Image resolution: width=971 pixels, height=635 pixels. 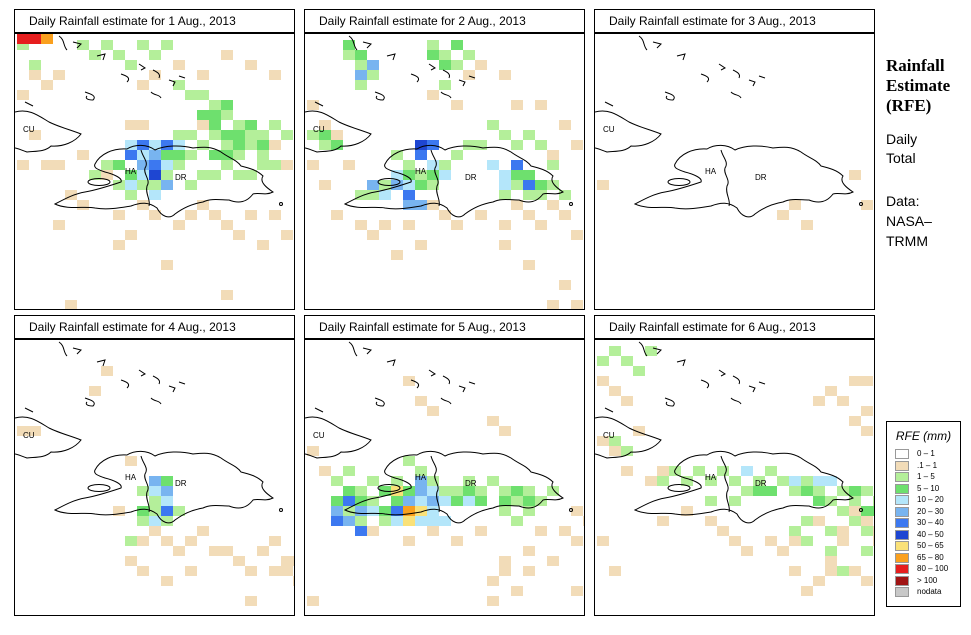 What do you see at coordinates (154, 171) in the screenshot?
I see `rainfall-map: CU HA DR` at bounding box center [154, 171].